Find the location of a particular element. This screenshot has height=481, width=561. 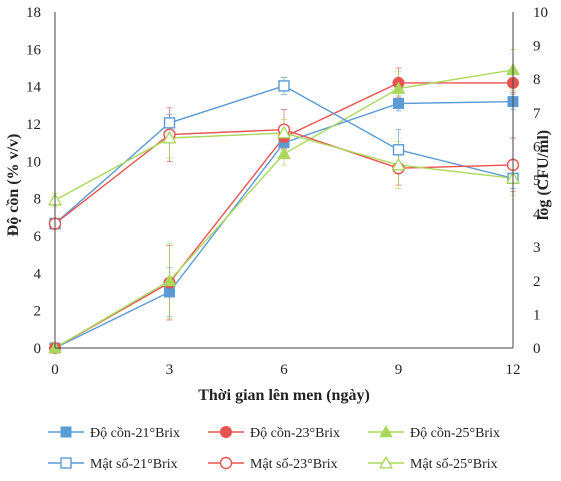

right-y-axis-title: log (CFU/ml) is located at coordinates (543, 175).